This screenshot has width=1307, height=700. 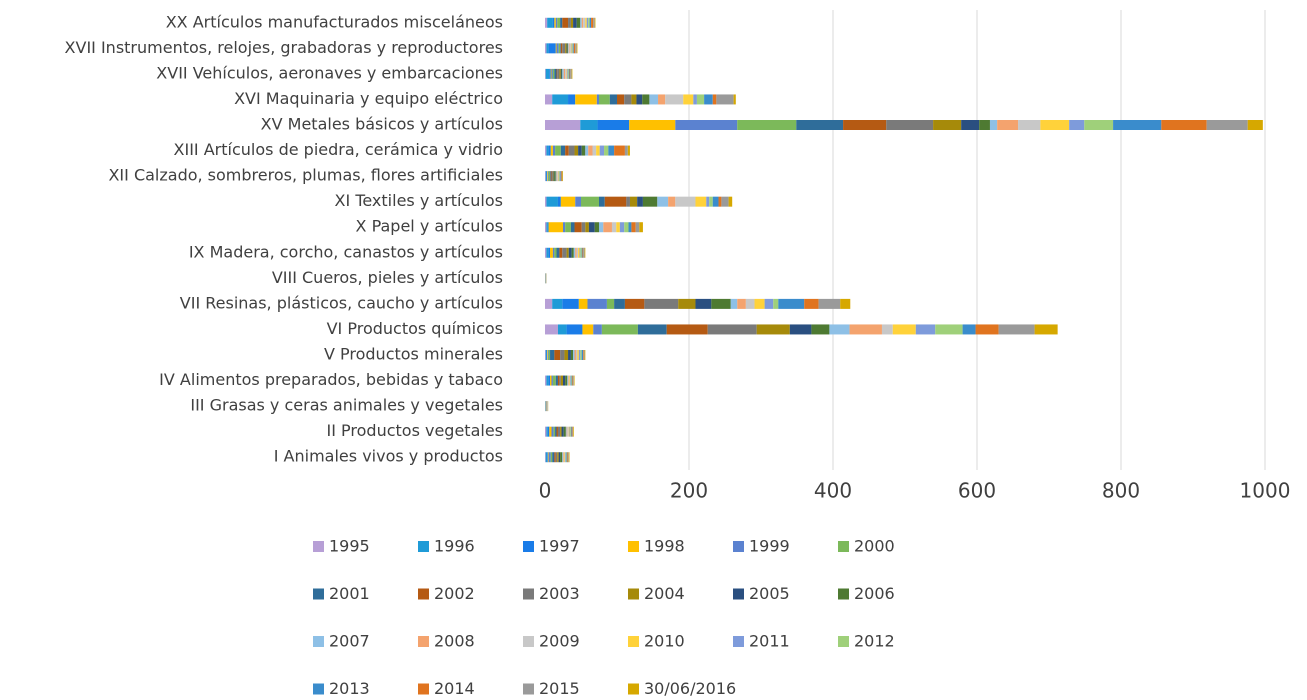 I want to click on legend-label: 30/06/2016, so click(x=690, y=688).